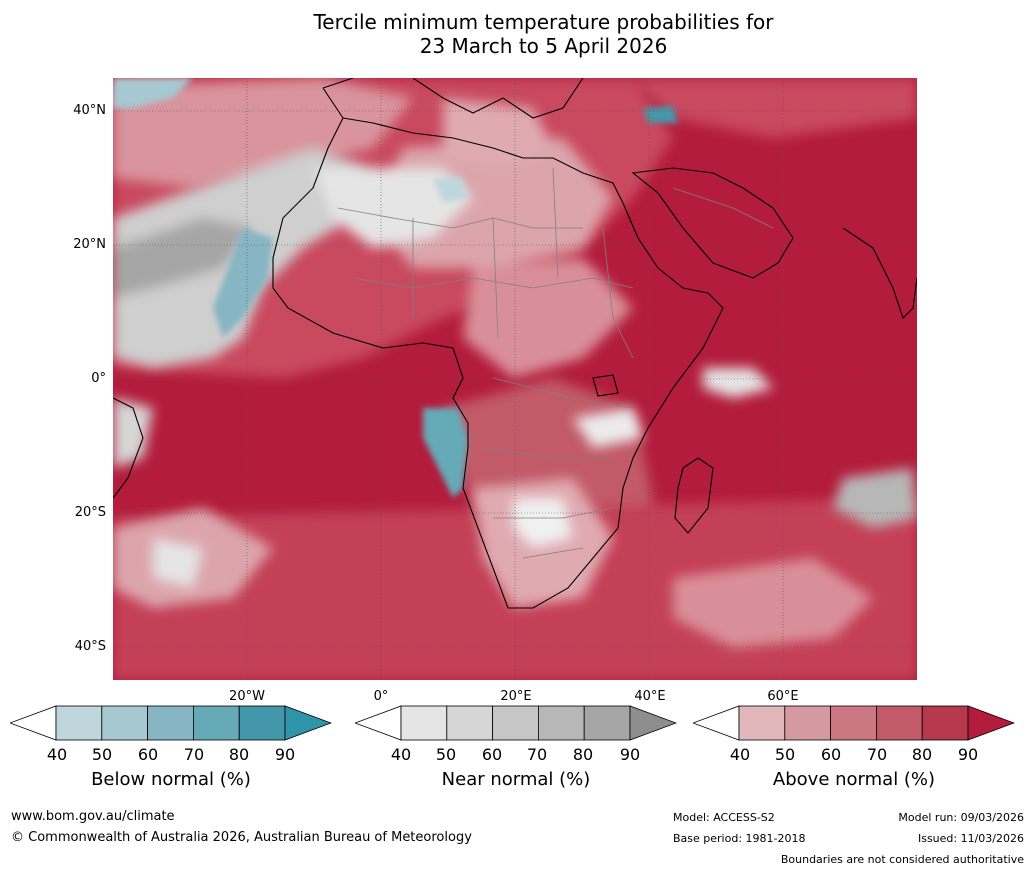 The height and width of the screenshot is (873, 1035). I want to click on footer-base-period: Base period: 1981-2018, so click(739, 838).